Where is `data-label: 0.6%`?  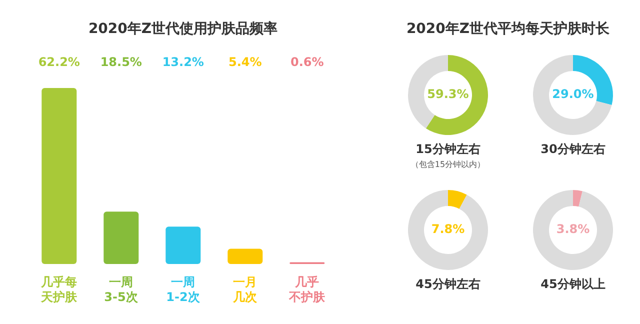 data-label: 0.6% is located at coordinates (307, 62).